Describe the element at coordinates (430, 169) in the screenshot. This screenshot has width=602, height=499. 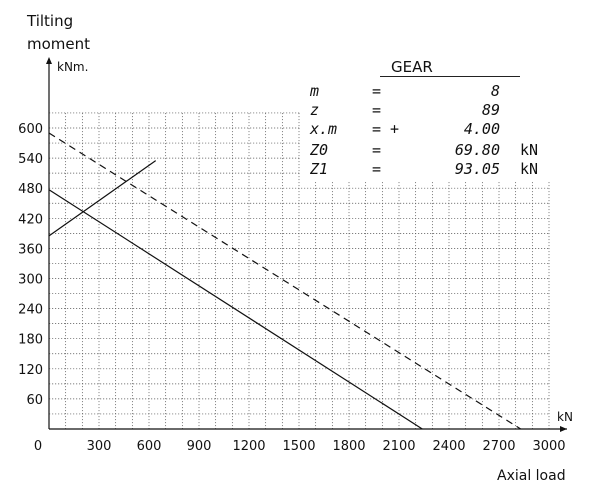
I see `legend-row-z1: Z1 = 93.05 kN` at that location.